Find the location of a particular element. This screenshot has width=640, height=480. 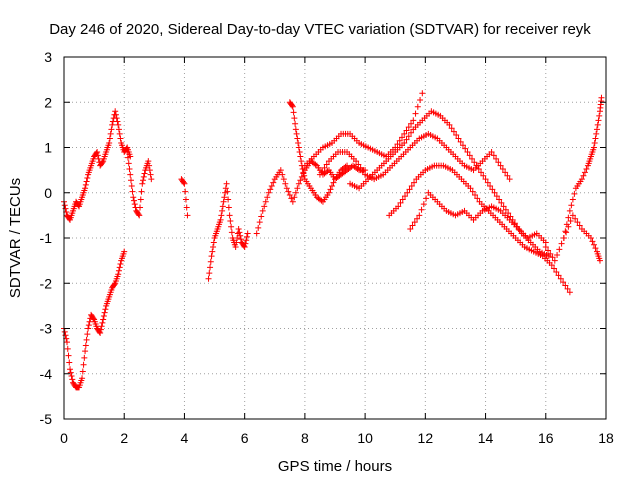

data-point-arc-l is located at coordinates (417, 218).